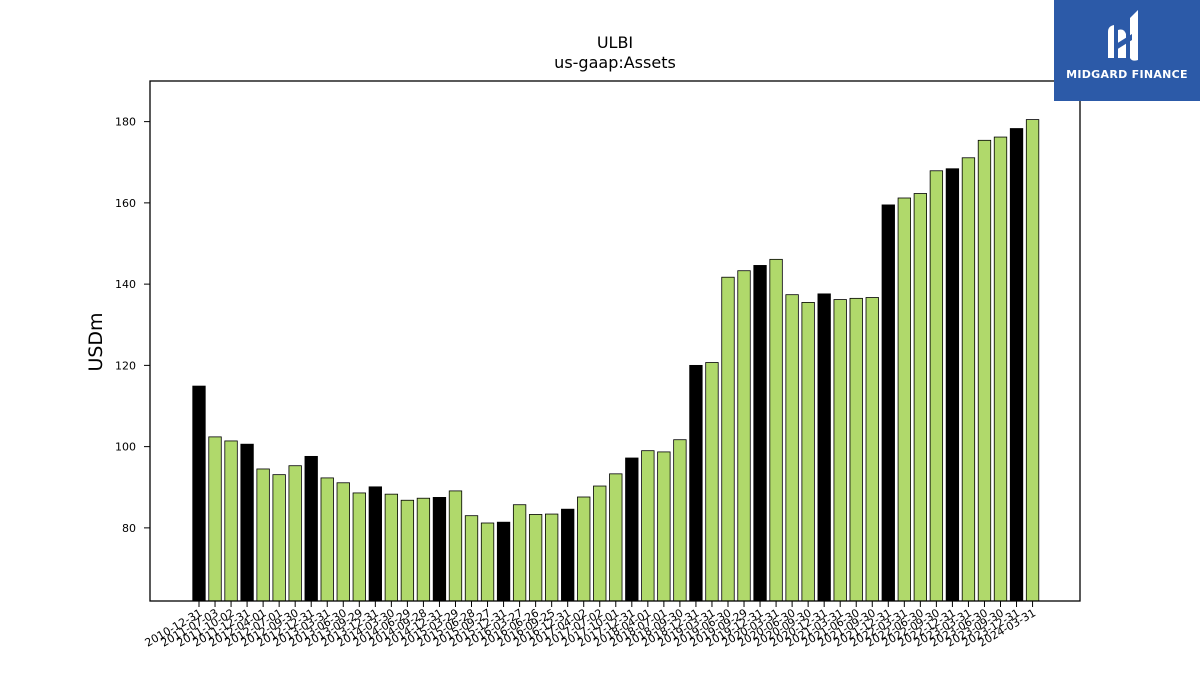  I want to click on brand-name: MIDGARD FINANCE, so click(1127, 74).